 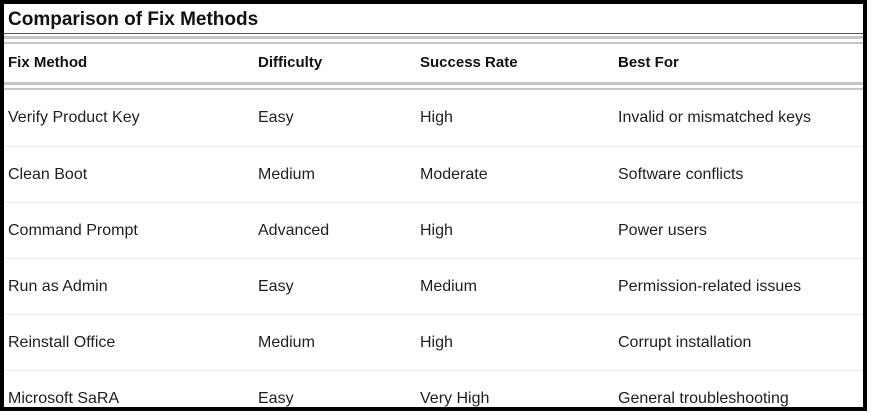 I want to click on table-row: Command Prompt Advanced High Power users, so click(x=433, y=230).